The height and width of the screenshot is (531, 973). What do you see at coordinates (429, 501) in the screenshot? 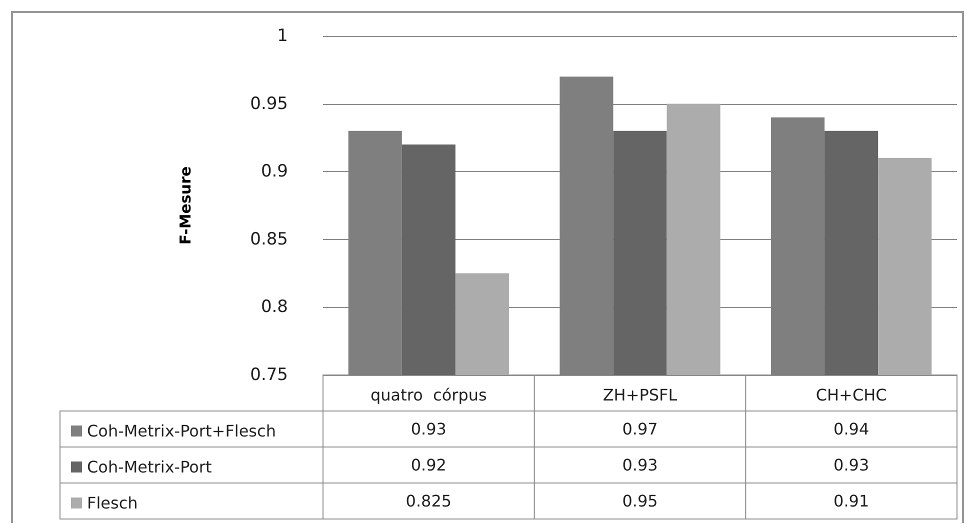
I see `data-label: 0.825` at bounding box center [429, 501].